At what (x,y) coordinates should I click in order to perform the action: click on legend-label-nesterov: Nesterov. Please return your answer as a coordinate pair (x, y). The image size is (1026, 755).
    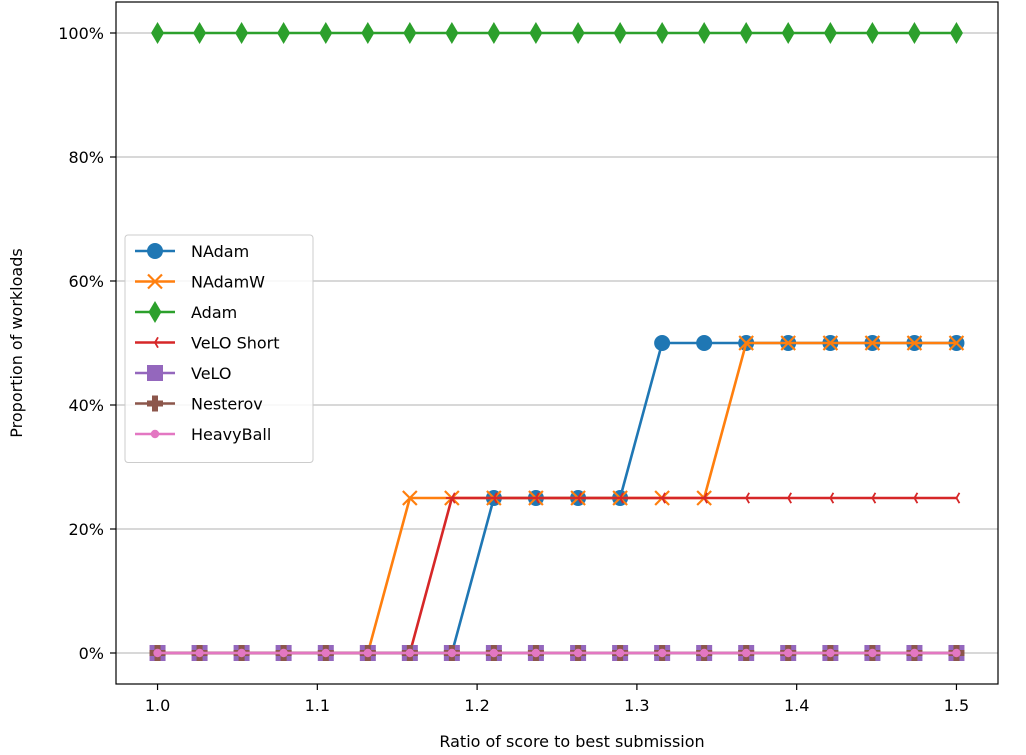
    Looking at the image, I should click on (227, 404).